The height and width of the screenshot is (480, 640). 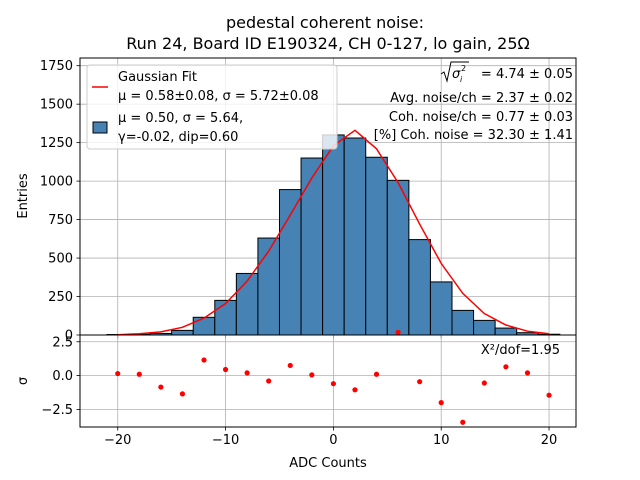 What do you see at coordinates (23, 196) in the screenshot?
I see `y-axis-label-top: Entries` at bounding box center [23, 196].